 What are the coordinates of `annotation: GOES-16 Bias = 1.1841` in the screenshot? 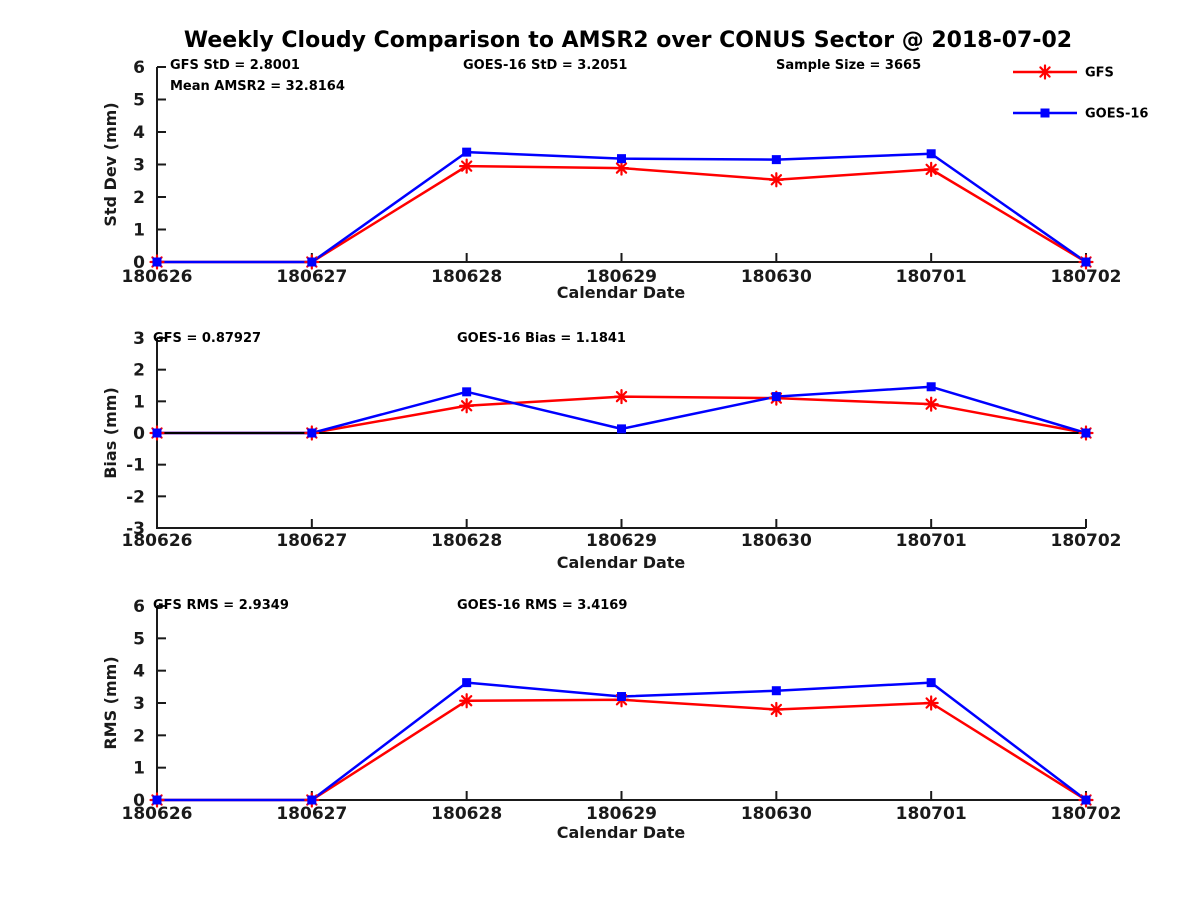 It's located at (541, 338).